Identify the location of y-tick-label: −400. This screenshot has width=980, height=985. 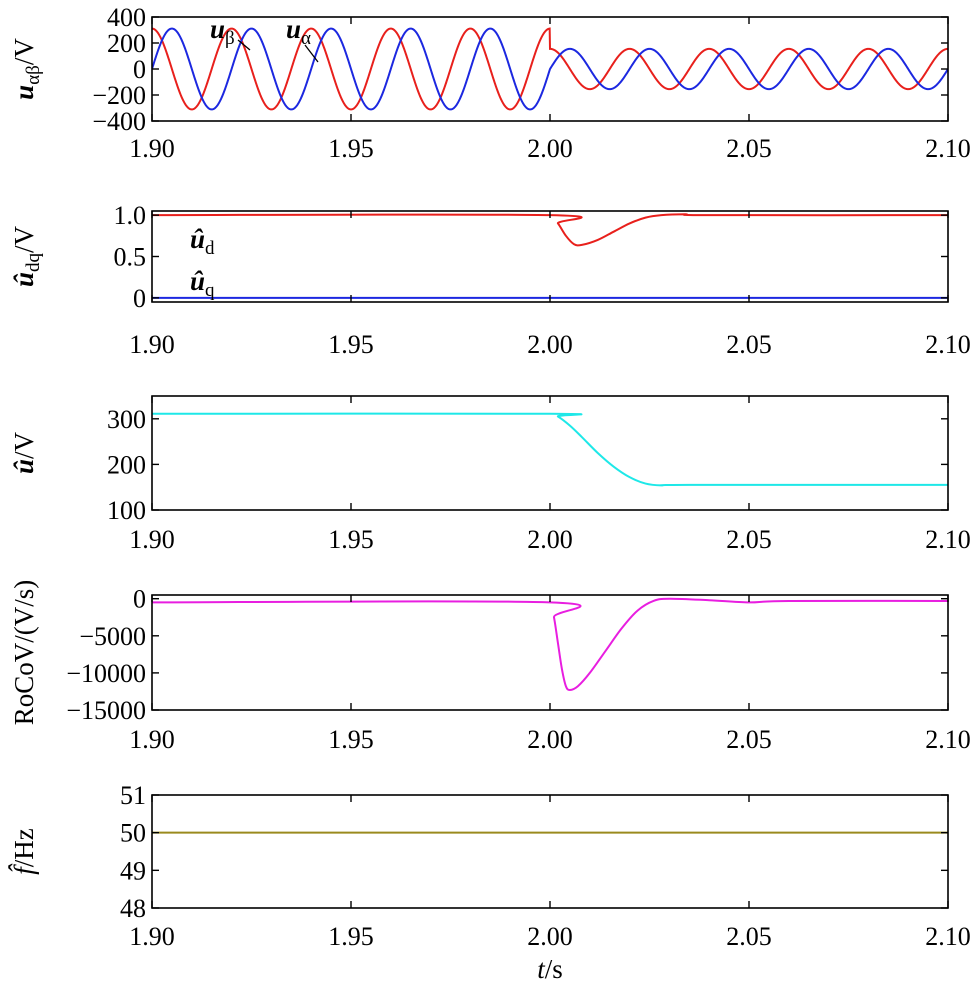
(119, 121).